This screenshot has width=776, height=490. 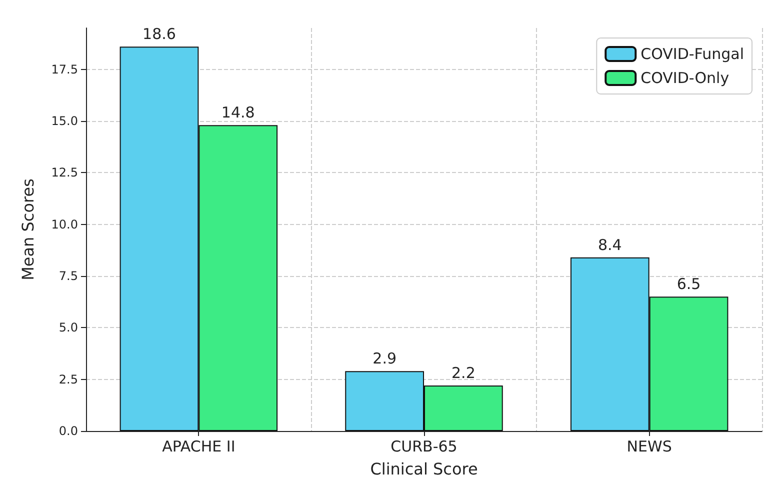 What do you see at coordinates (424, 469) in the screenshot?
I see `x-axis-title: Clinical Score` at bounding box center [424, 469].